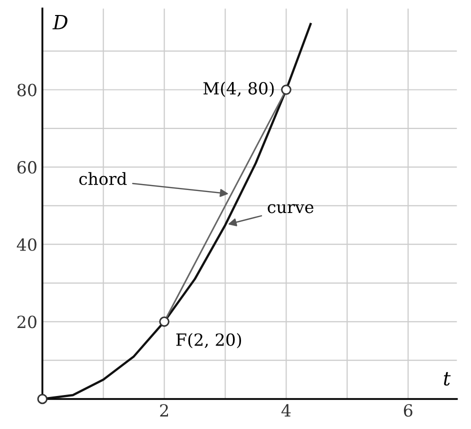 This screenshot has width=471, height=429. Describe the element at coordinates (447, 379) in the screenshot. I see `x-axis-title: t` at that location.